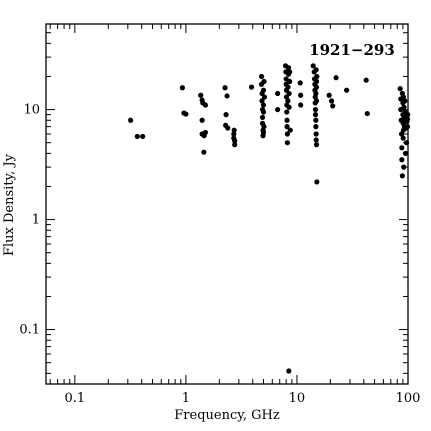  What do you see at coordinates (186, 398) in the screenshot?
I see `x-tick-label: 1` at bounding box center [186, 398].